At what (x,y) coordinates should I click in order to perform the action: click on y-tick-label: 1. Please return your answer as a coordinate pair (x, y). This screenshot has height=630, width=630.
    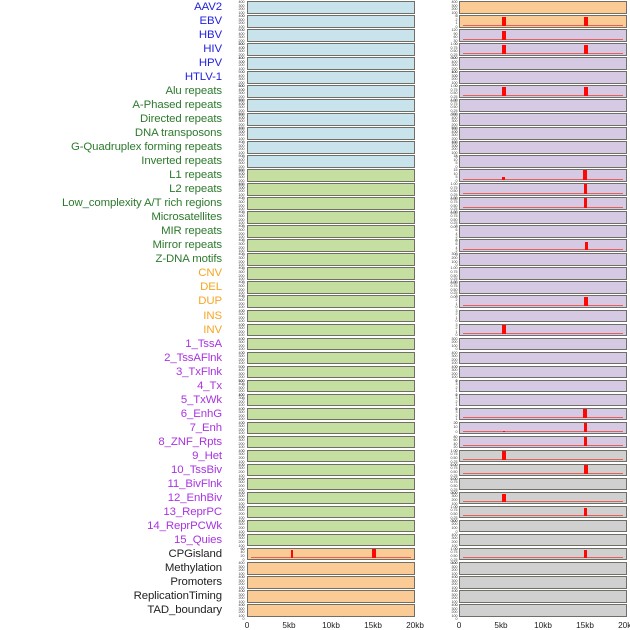
    Looking at the image, I should click on (456, 405).